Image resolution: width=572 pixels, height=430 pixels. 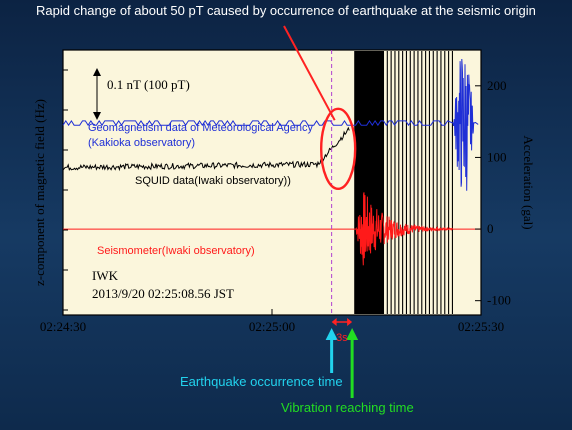 What do you see at coordinates (350, 322) in the screenshot?
I see `interval-arrow-right` at bounding box center [350, 322].